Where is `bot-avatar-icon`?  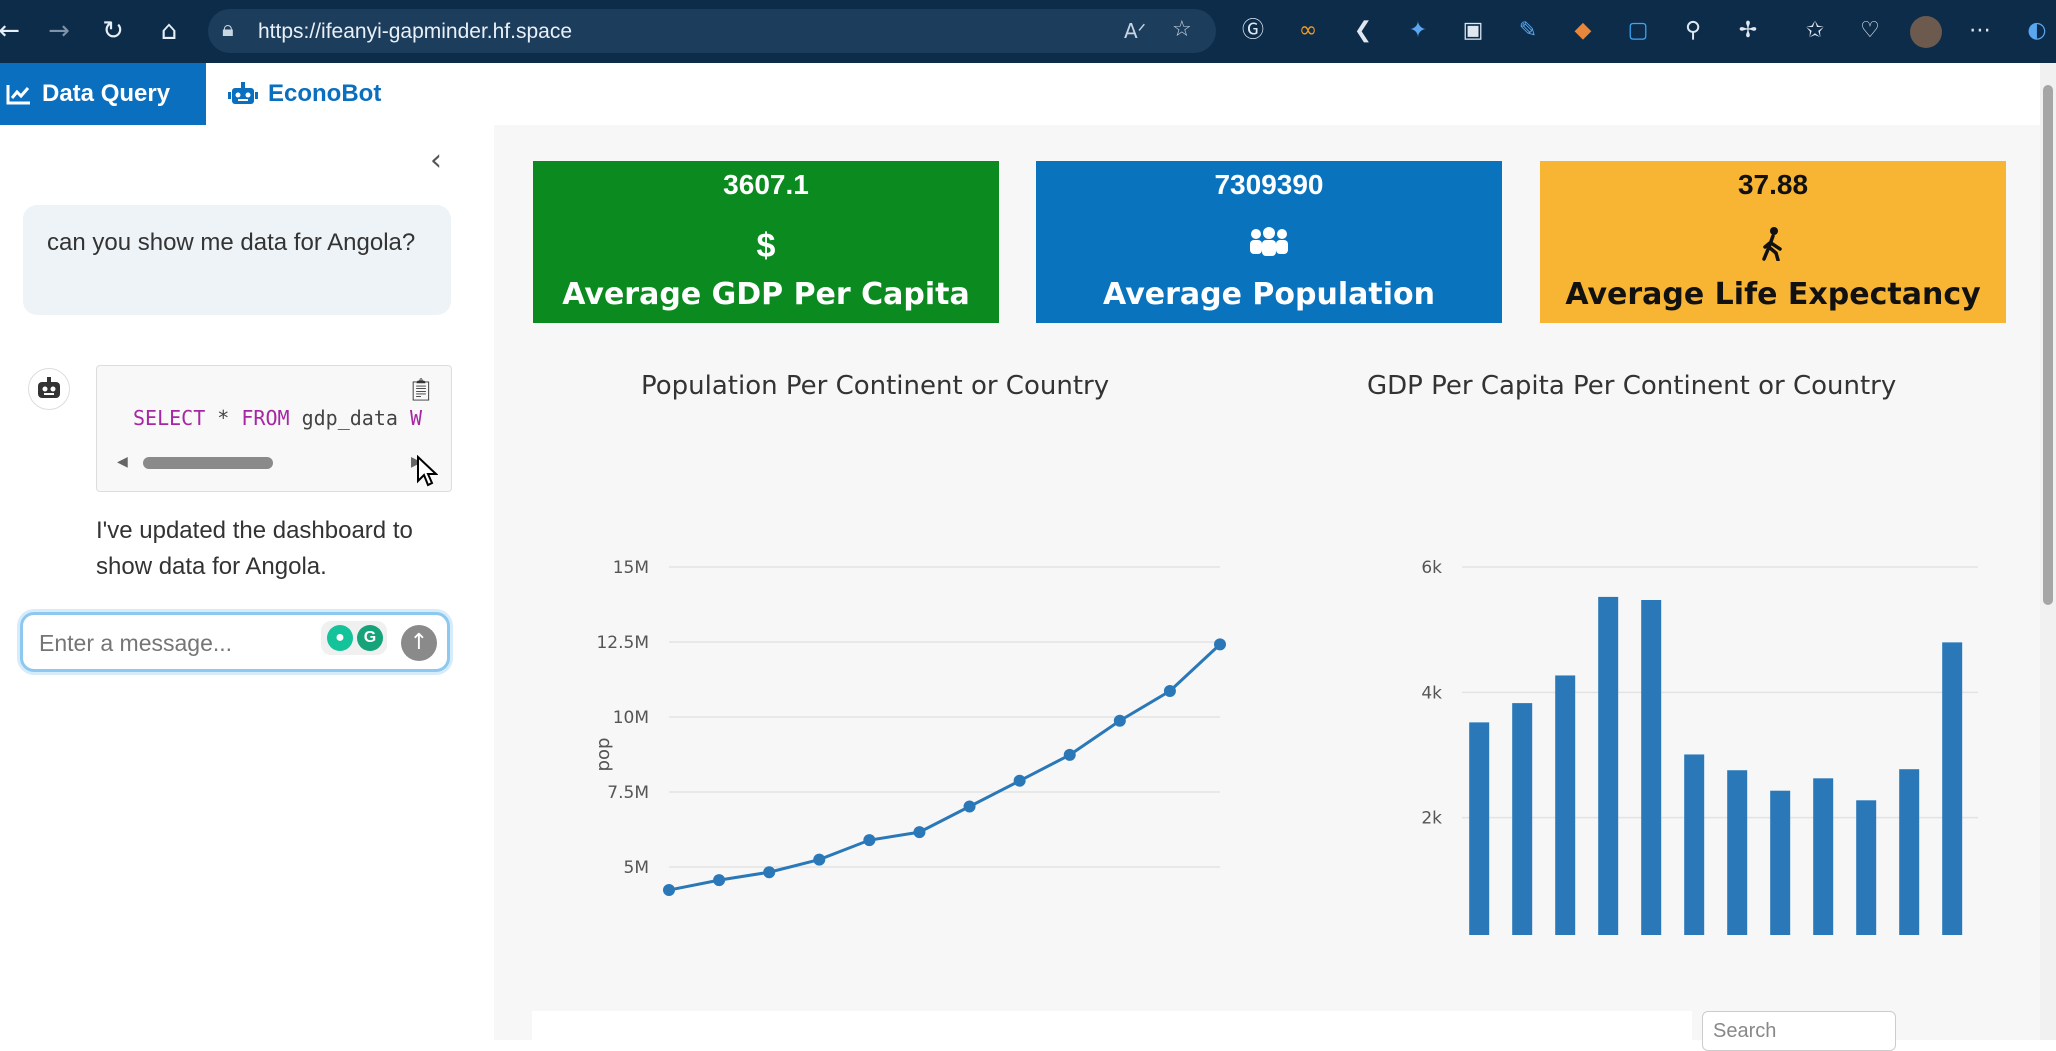
bot-avatar-icon is located at coordinates (49, 389).